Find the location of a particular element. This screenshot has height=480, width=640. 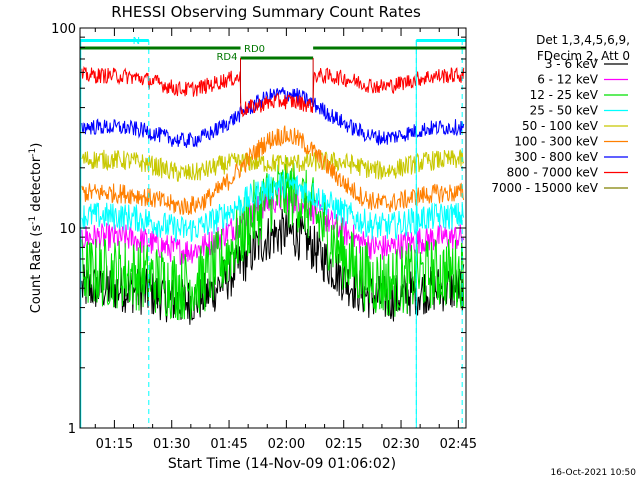

legend-header-line-2: FDecim 2, Att 0 is located at coordinates (583, 56).